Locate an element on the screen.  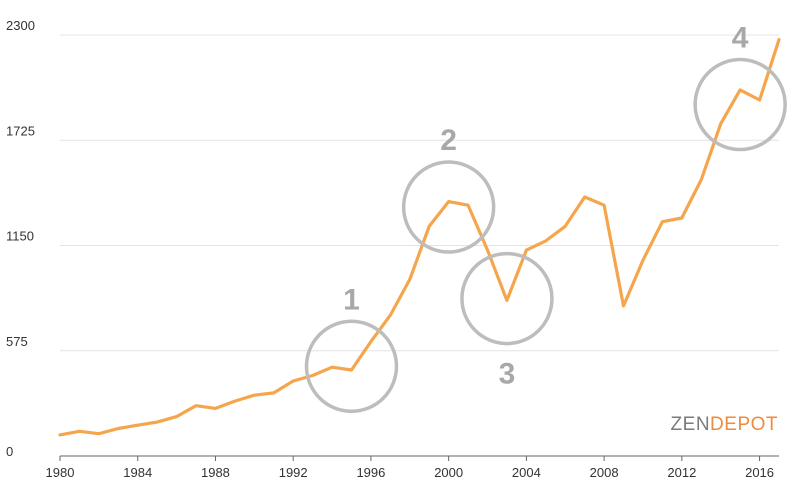
y-tick-label: 1150 is located at coordinates (20, 236).